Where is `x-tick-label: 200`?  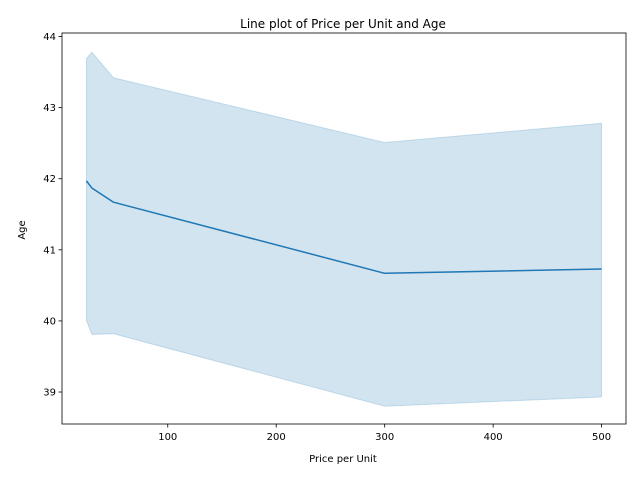
x-tick-label: 200 is located at coordinates (276, 437).